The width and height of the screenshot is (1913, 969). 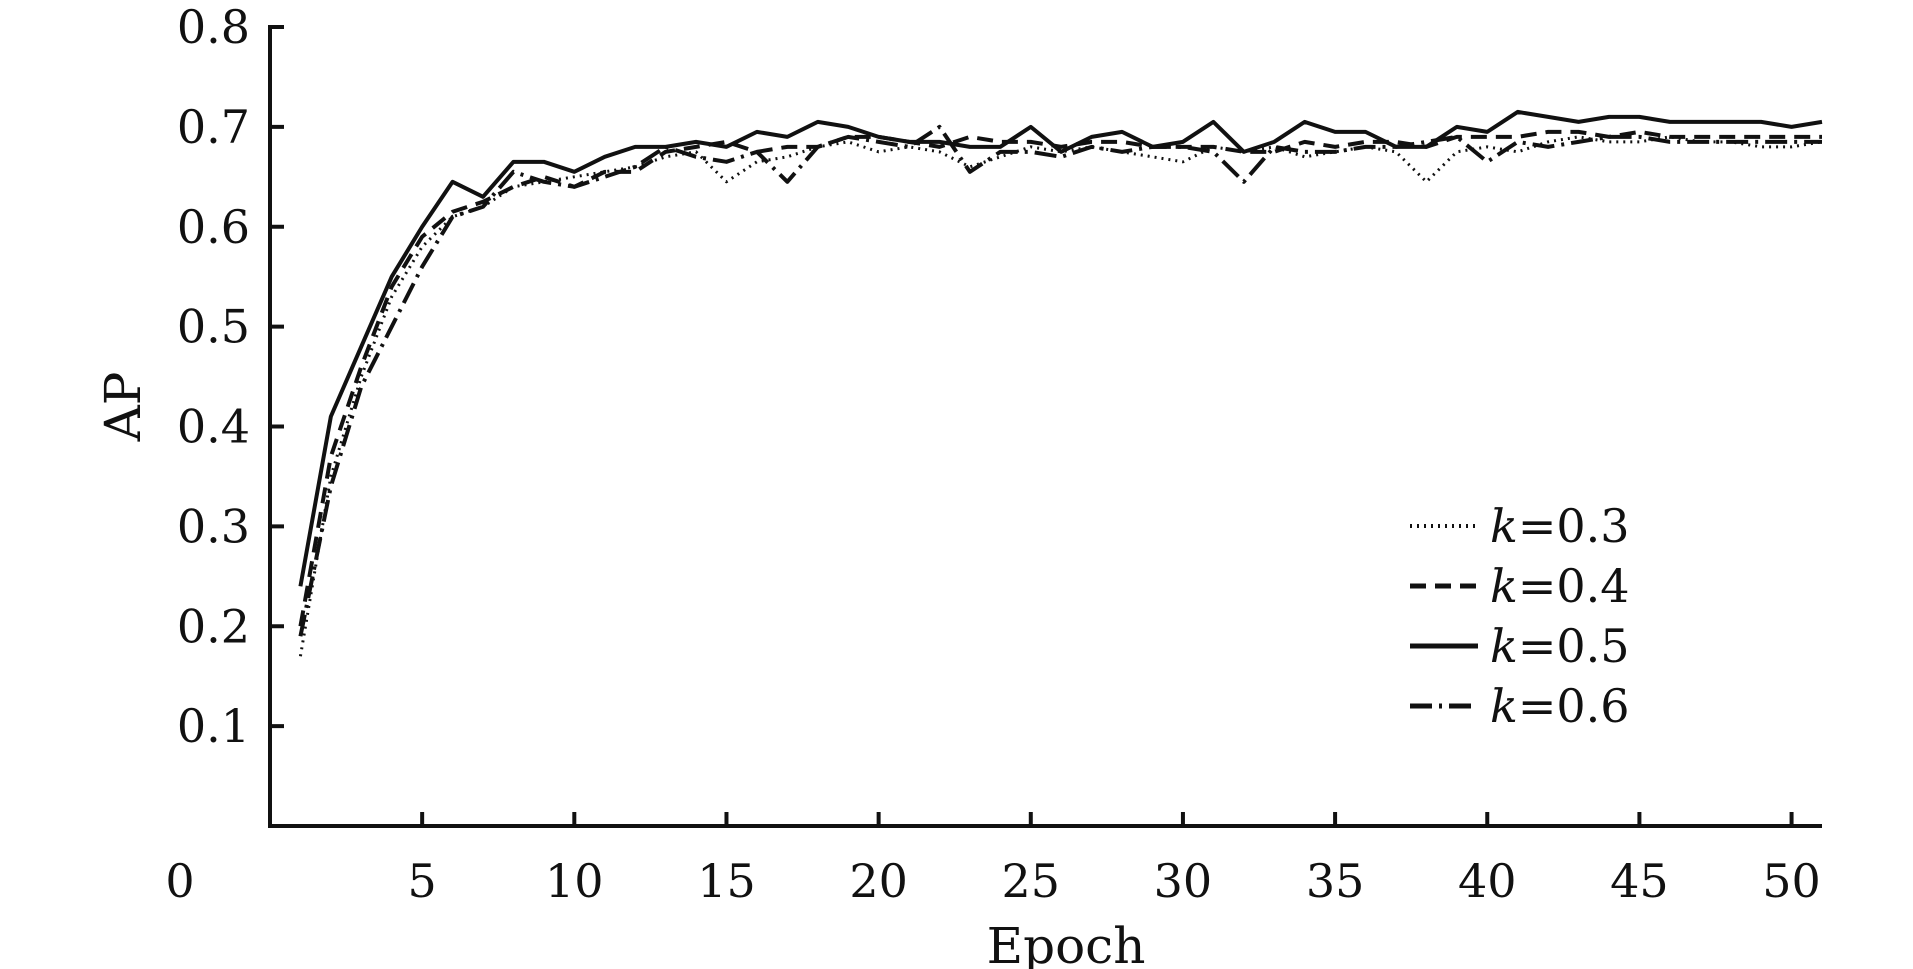 I want to click on x-tick-label: 50, so click(x=1791, y=881).